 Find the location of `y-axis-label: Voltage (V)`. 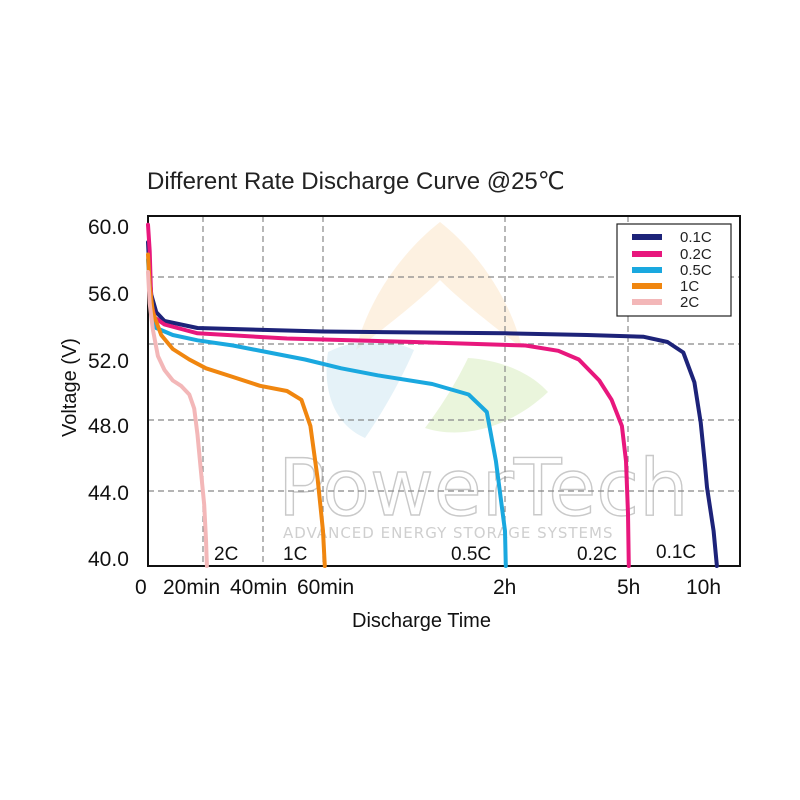

y-axis-label: Voltage (V) is located at coordinates (70, 387).